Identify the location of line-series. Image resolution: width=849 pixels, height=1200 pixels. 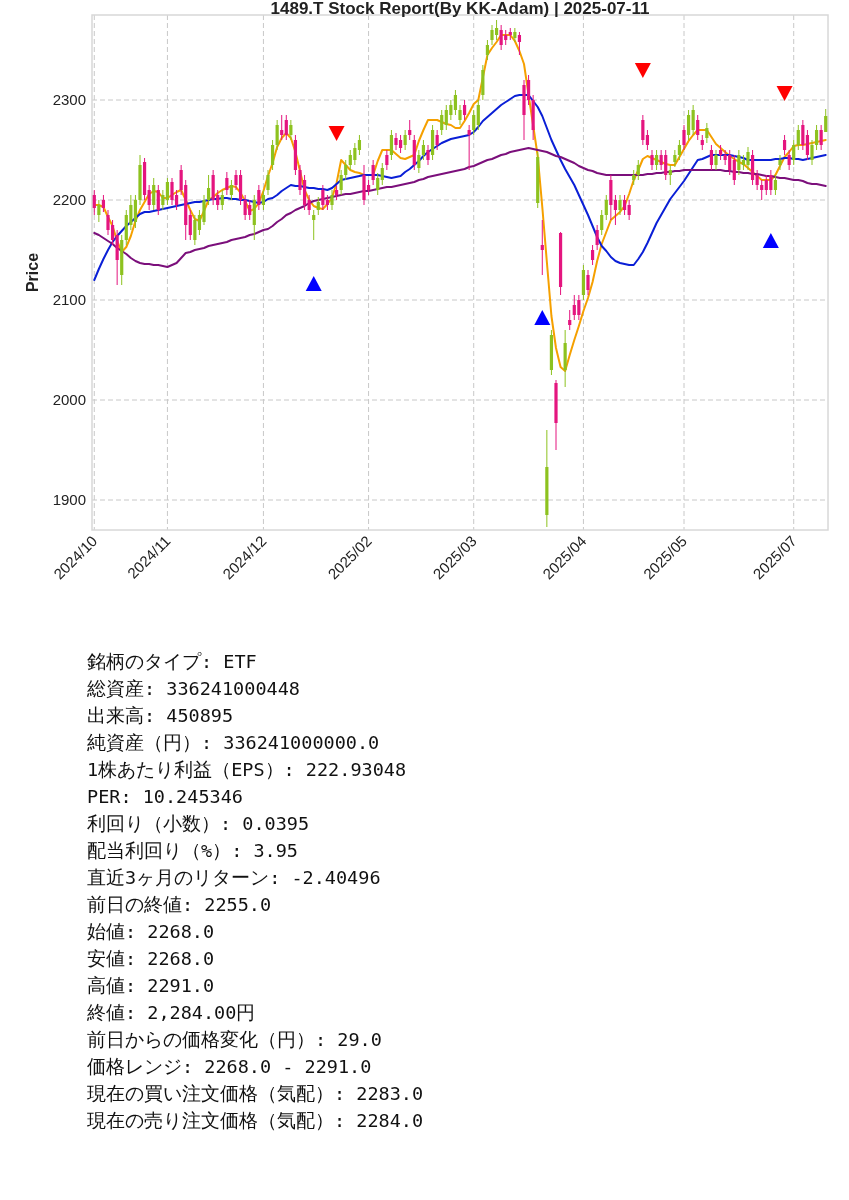
(460, 207).